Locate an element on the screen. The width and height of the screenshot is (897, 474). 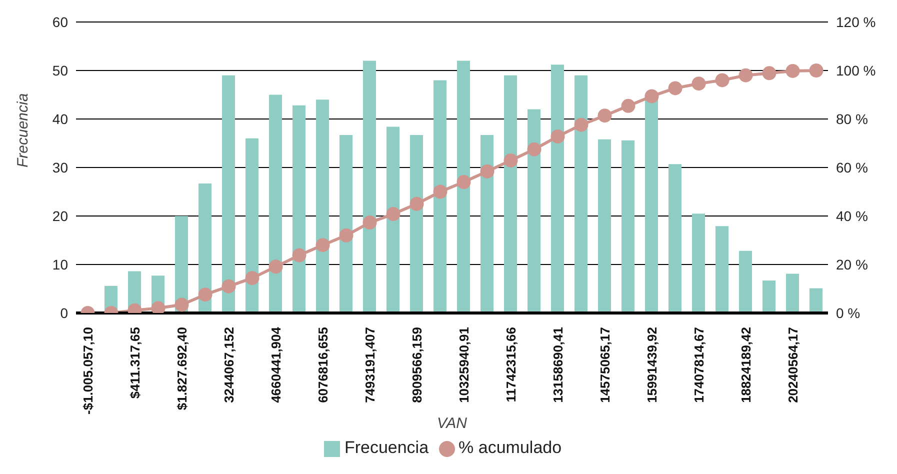
x-tick-label: 17407814,67 is located at coordinates (698, 365).